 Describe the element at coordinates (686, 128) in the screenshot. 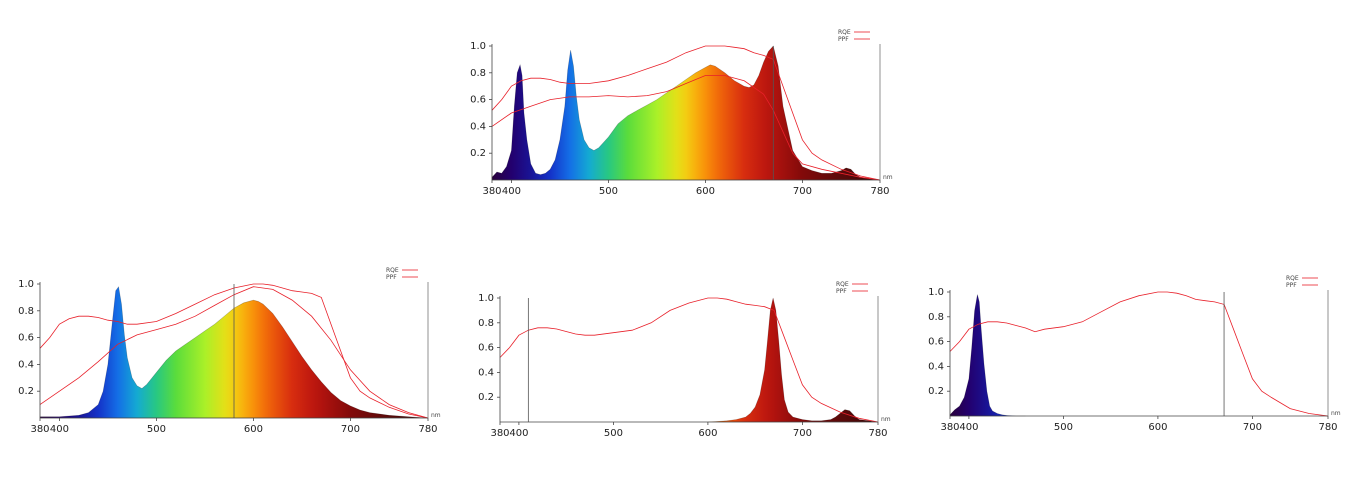

I see `ppf-curve` at that location.